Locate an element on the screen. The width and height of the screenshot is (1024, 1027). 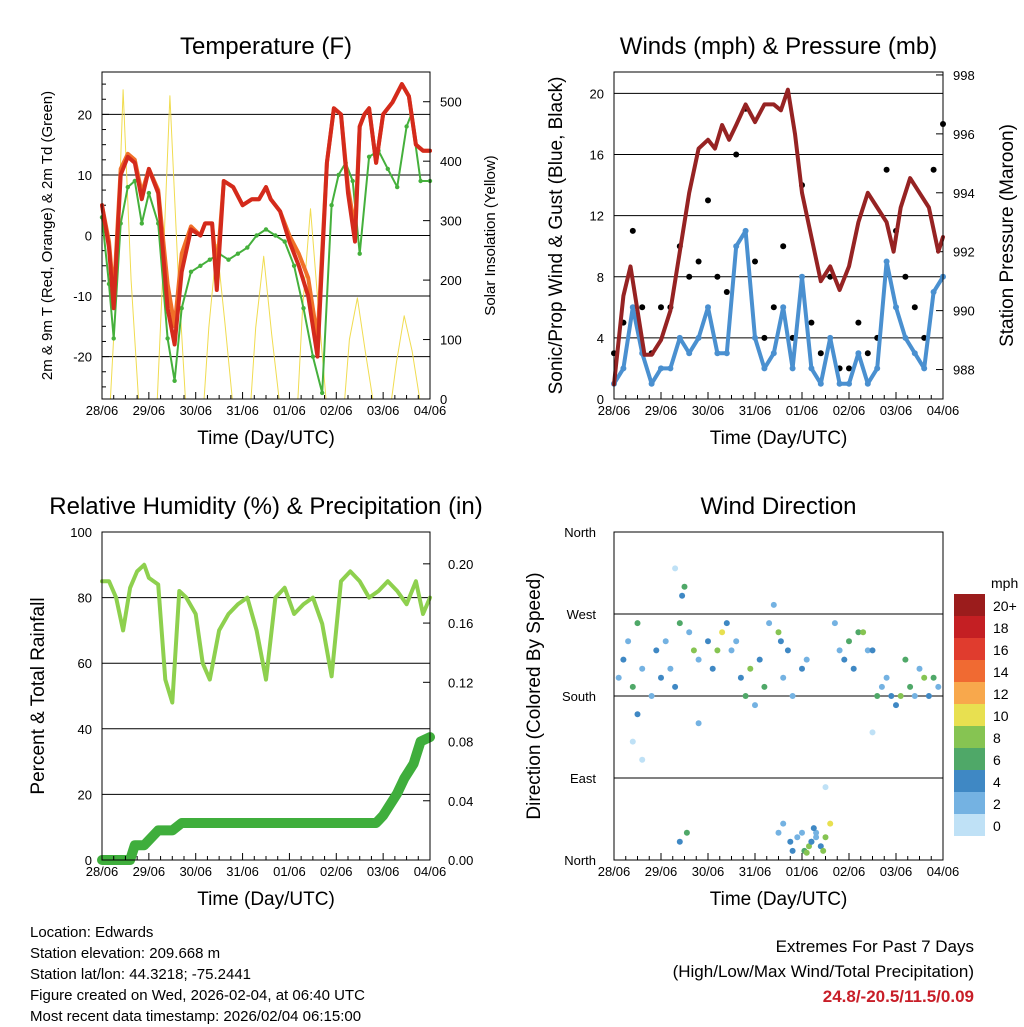
y-axis-label: Sonic/Prop Wind & Gust (Blue, Black) is located at coordinates (556, 236).